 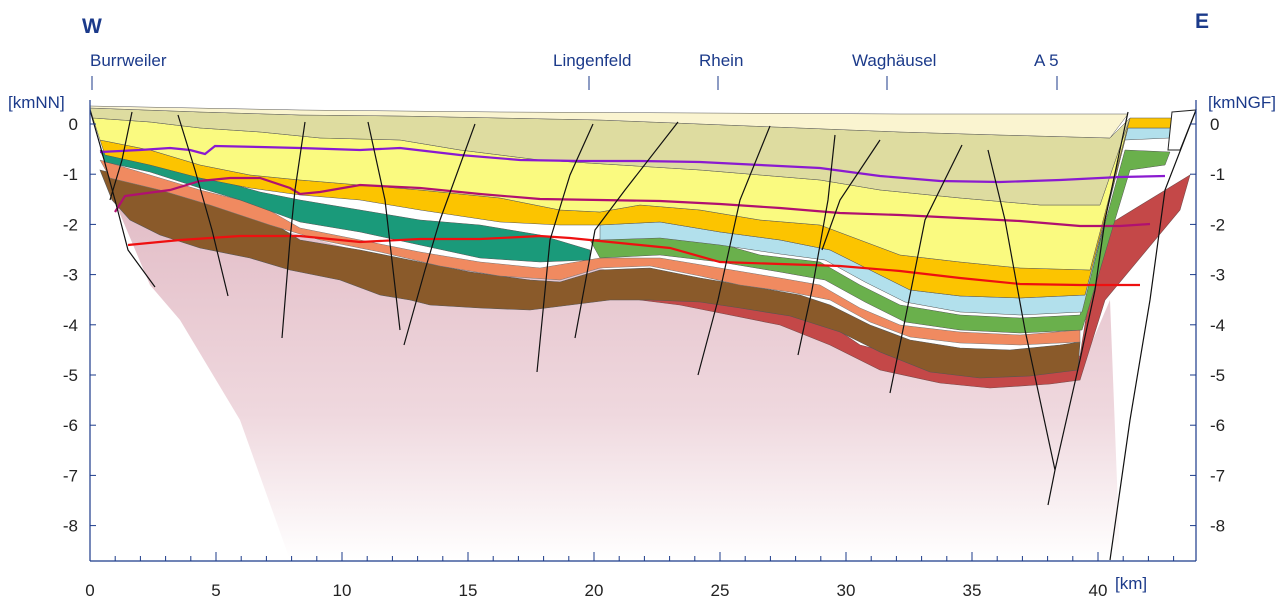 I want to click on left-y-tick-label: -2, so click(x=70, y=224).